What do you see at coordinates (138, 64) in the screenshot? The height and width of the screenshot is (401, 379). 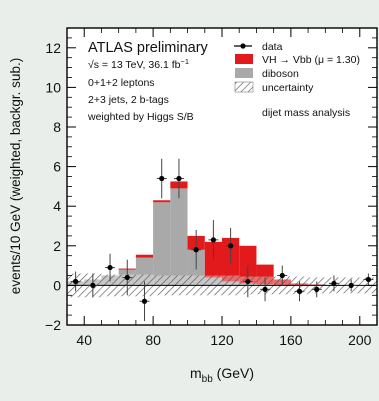 I see `info-line-energy: √s = 13 TeV, 36.1 fb−1` at bounding box center [138, 64].